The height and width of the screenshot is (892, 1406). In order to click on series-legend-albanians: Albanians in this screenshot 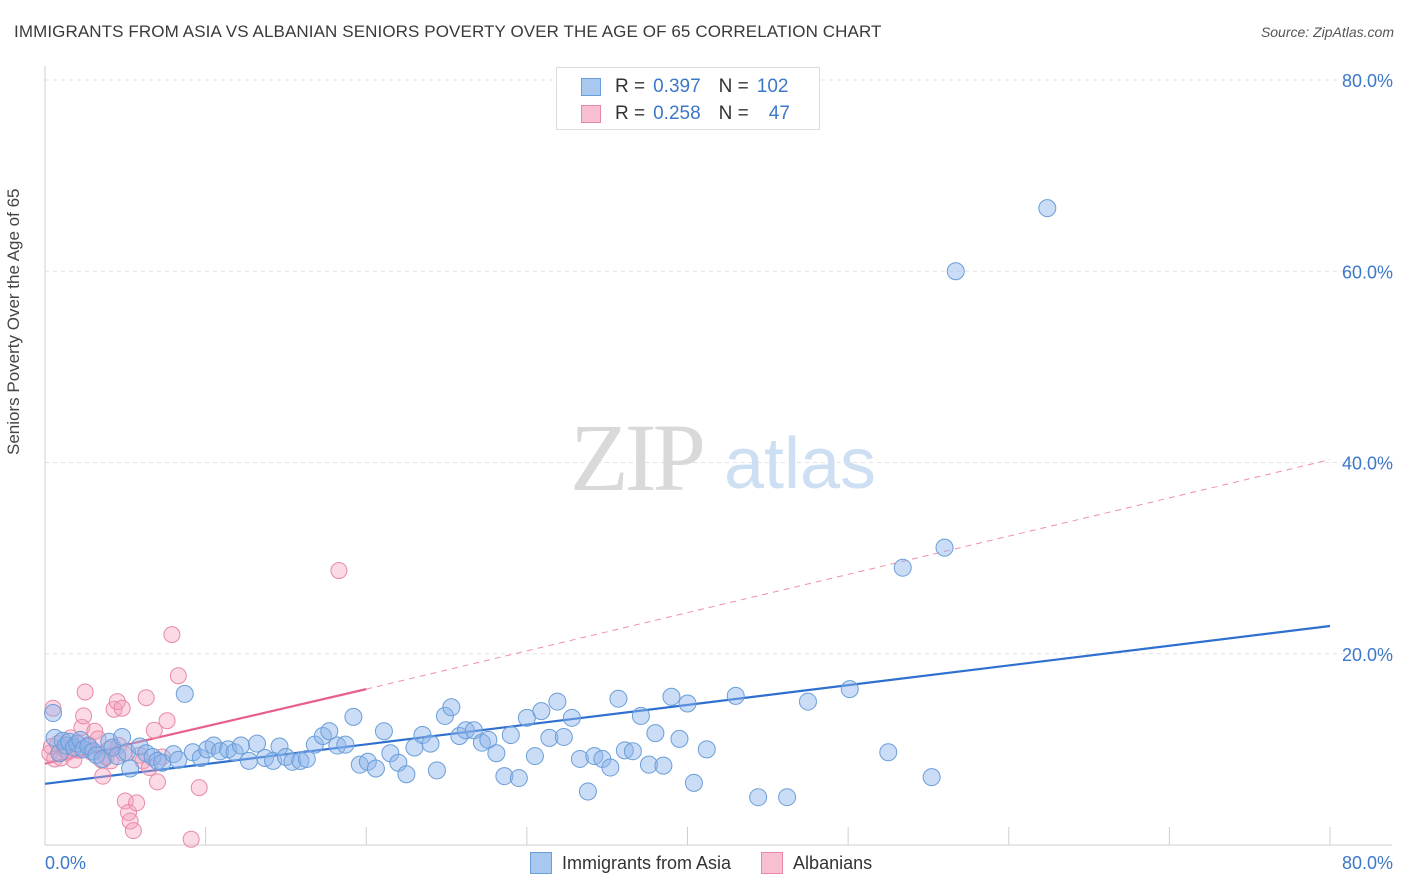, I will do `click(816, 863)`.